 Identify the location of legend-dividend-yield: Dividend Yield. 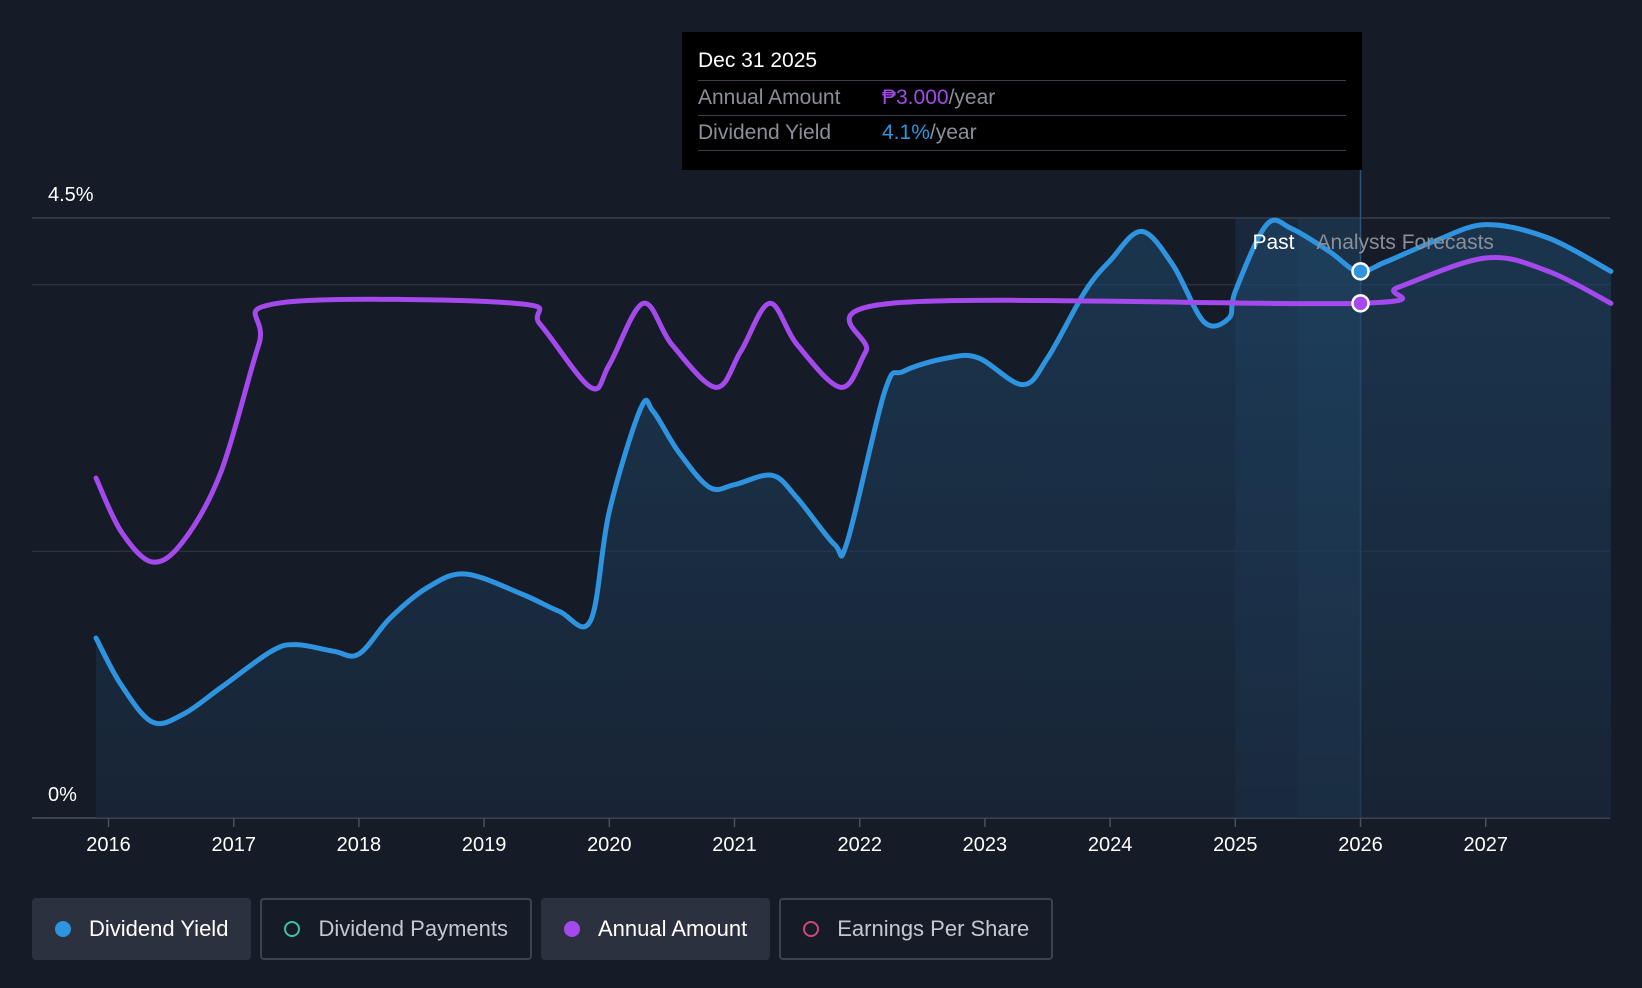
(142, 929).